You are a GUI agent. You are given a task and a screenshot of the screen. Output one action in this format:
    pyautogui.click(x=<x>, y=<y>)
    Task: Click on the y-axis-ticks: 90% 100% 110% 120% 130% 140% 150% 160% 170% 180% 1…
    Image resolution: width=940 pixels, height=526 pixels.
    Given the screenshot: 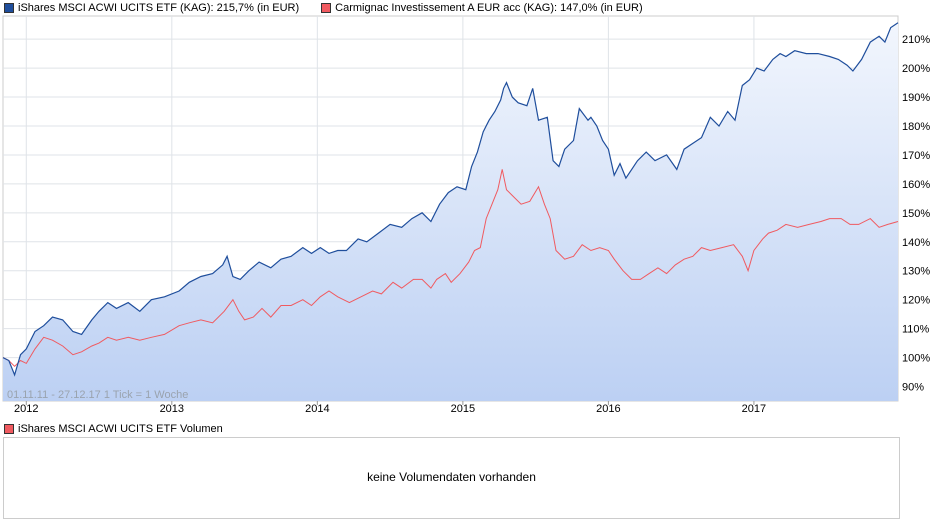 What is the action you would take?
    pyautogui.click(x=916, y=213)
    